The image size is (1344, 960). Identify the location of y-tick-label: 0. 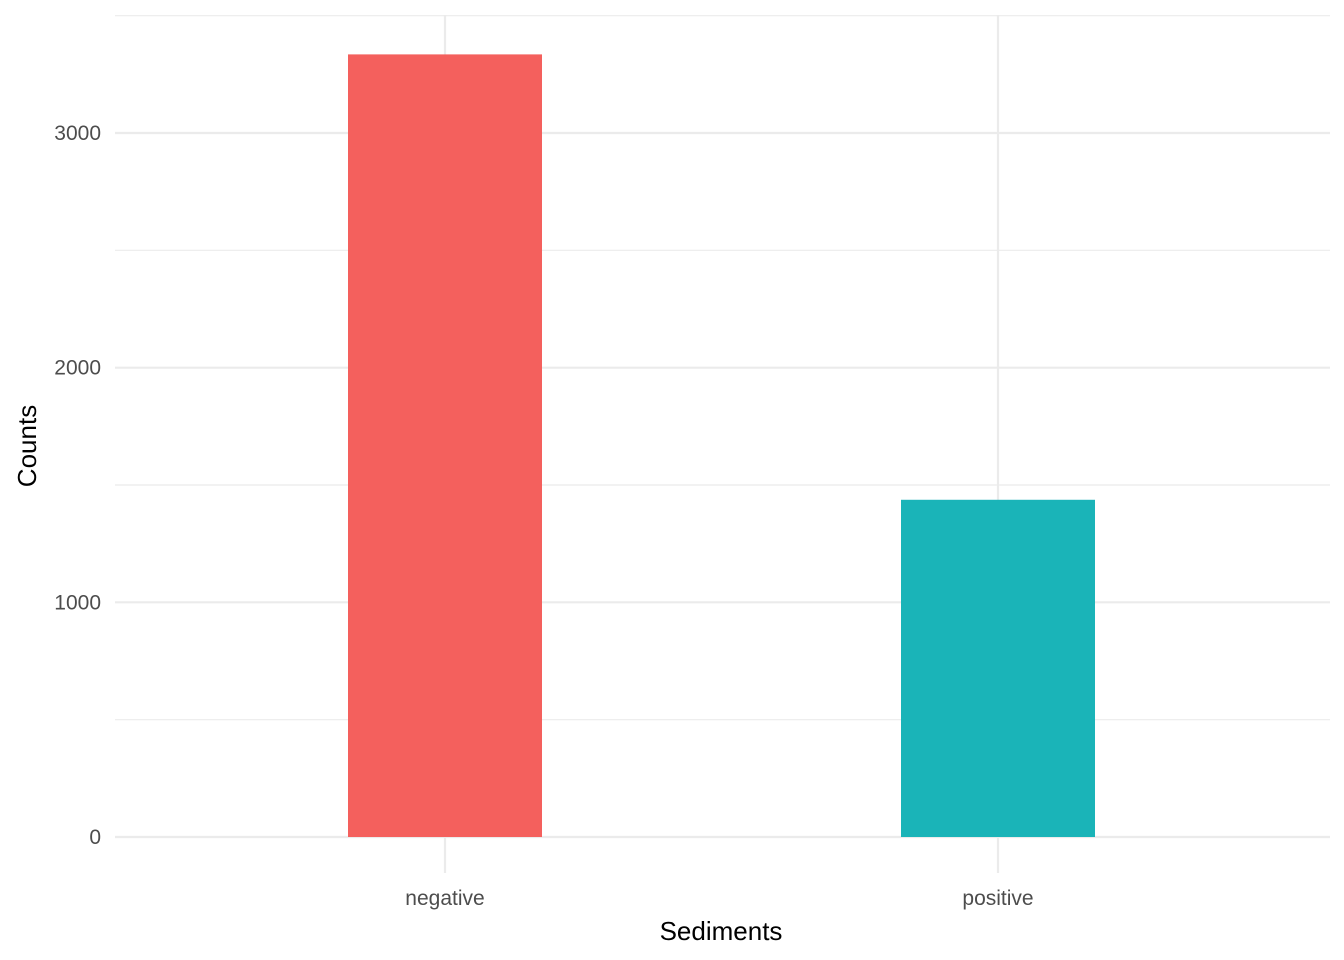
(95, 837).